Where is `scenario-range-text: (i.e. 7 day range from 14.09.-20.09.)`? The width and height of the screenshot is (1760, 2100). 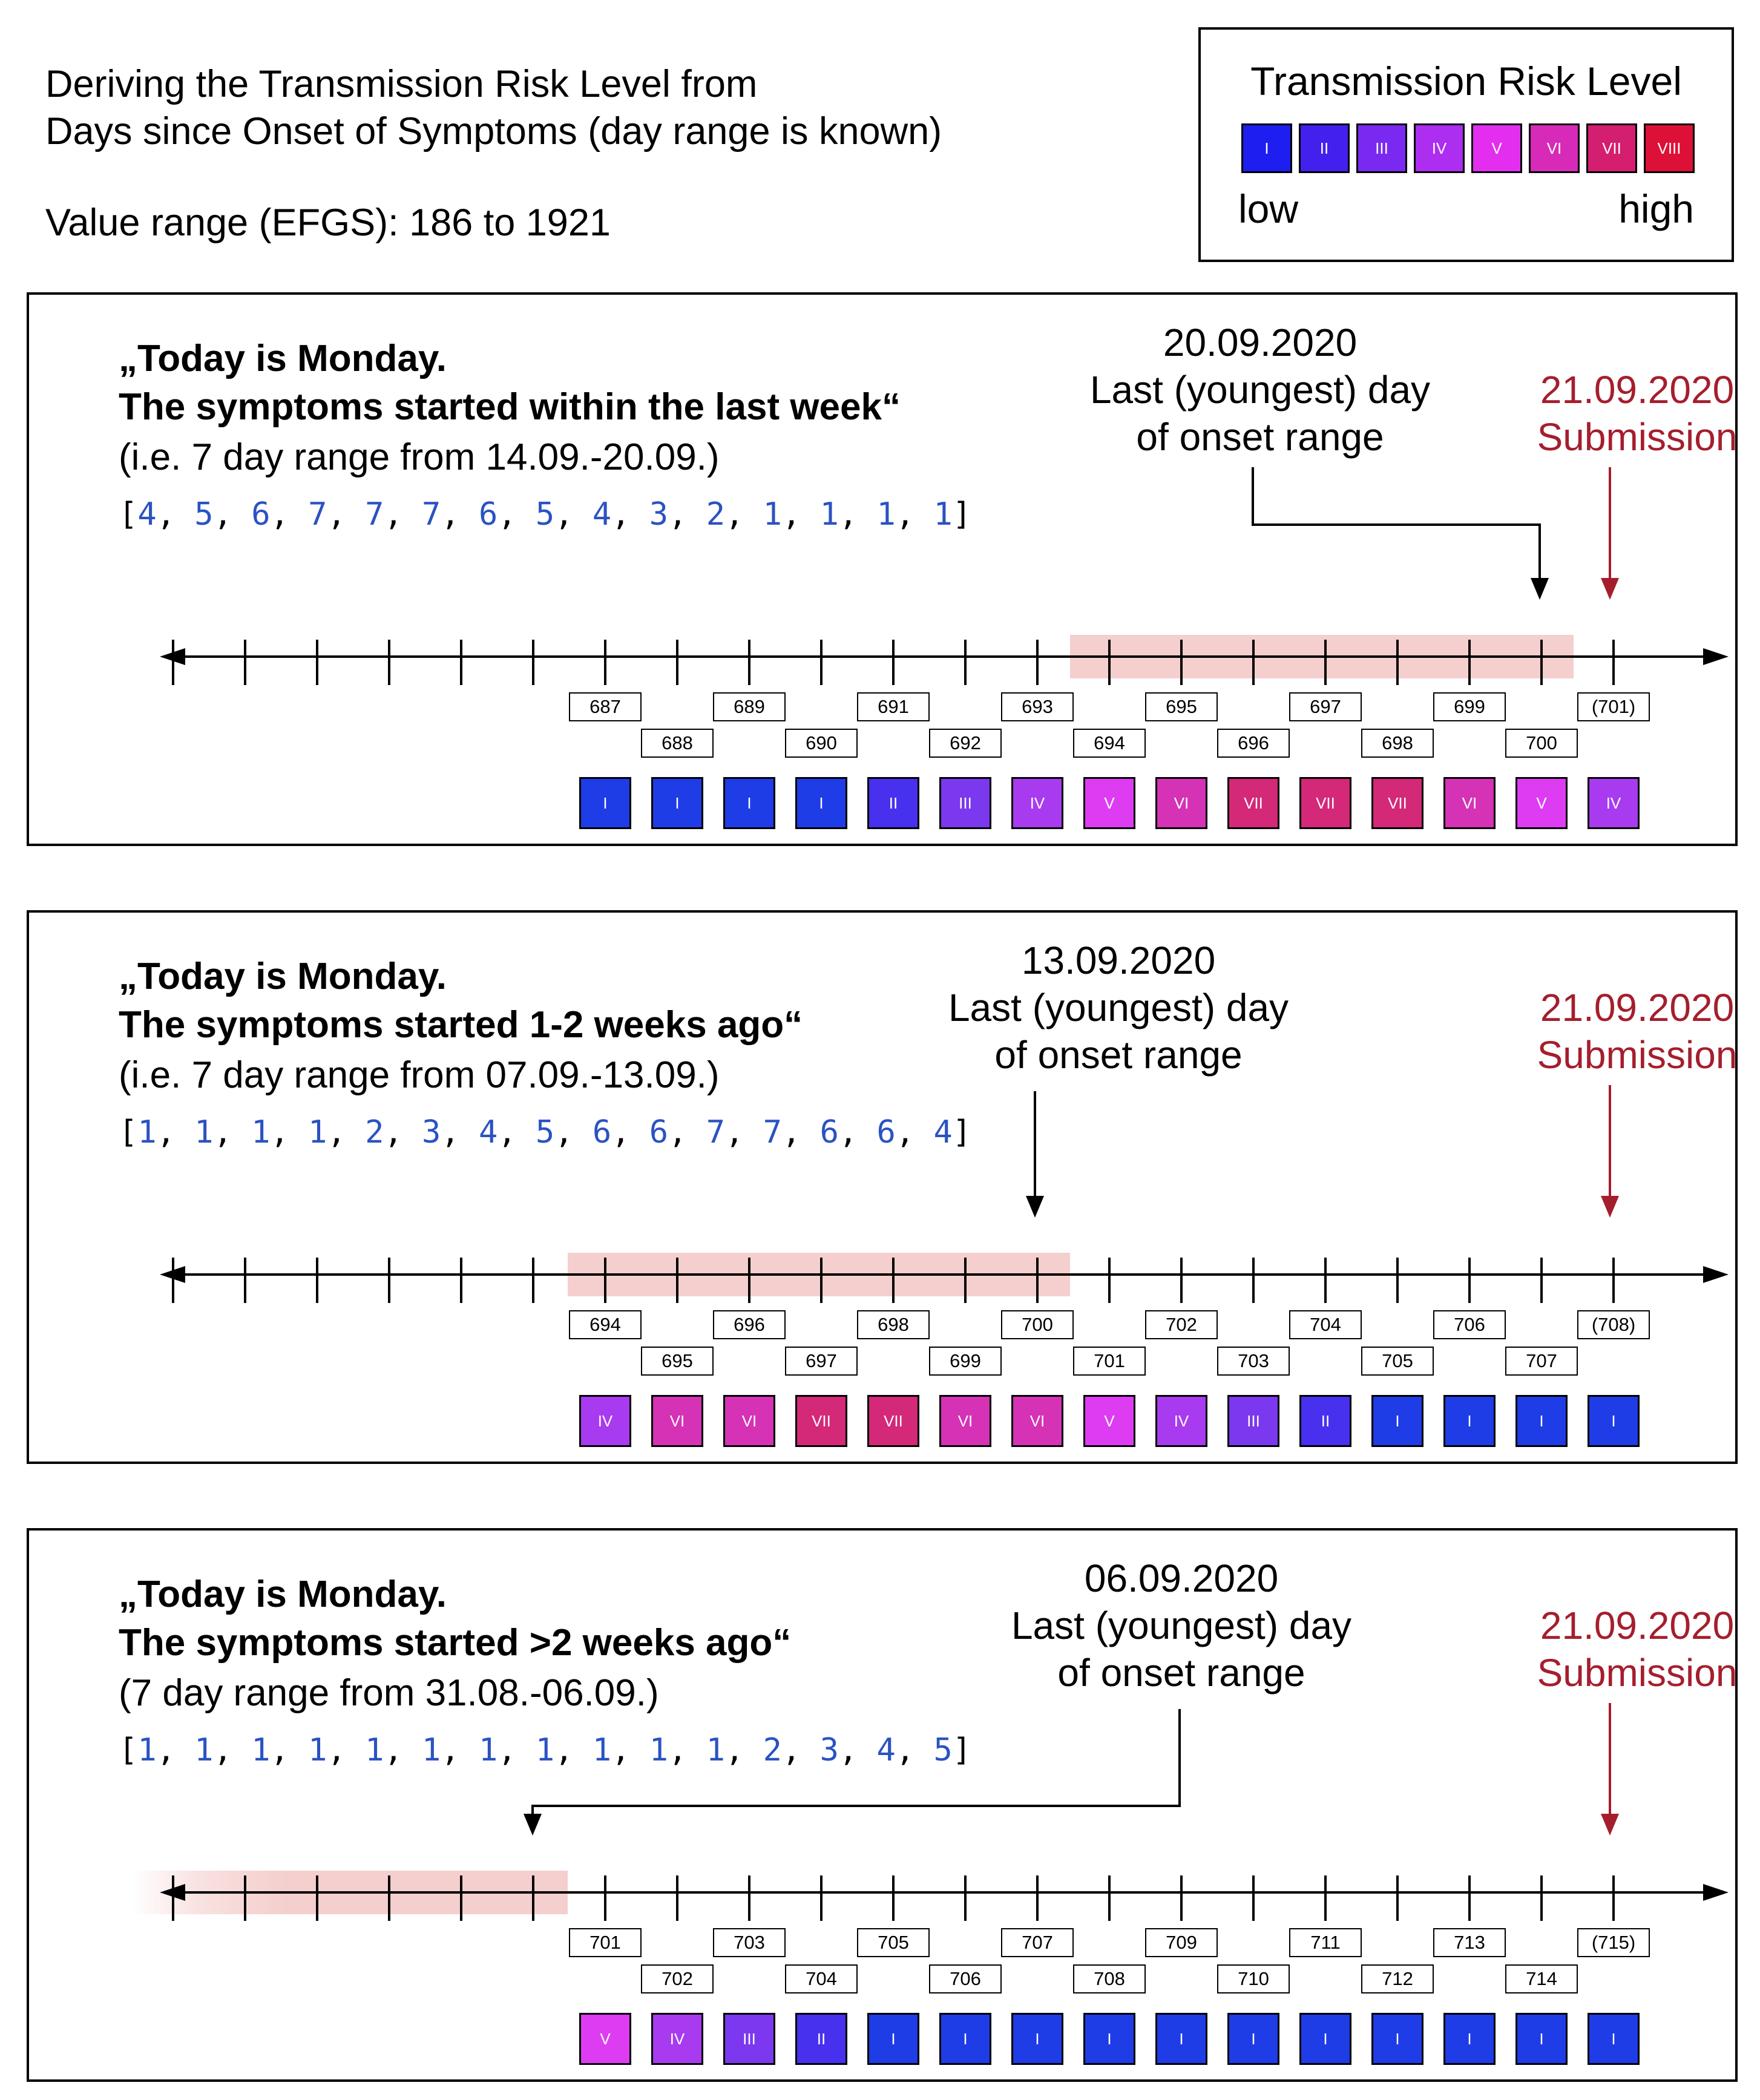 scenario-range-text: (i.e. 7 day range from 14.09.-20.09.) is located at coordinates (420, 457).